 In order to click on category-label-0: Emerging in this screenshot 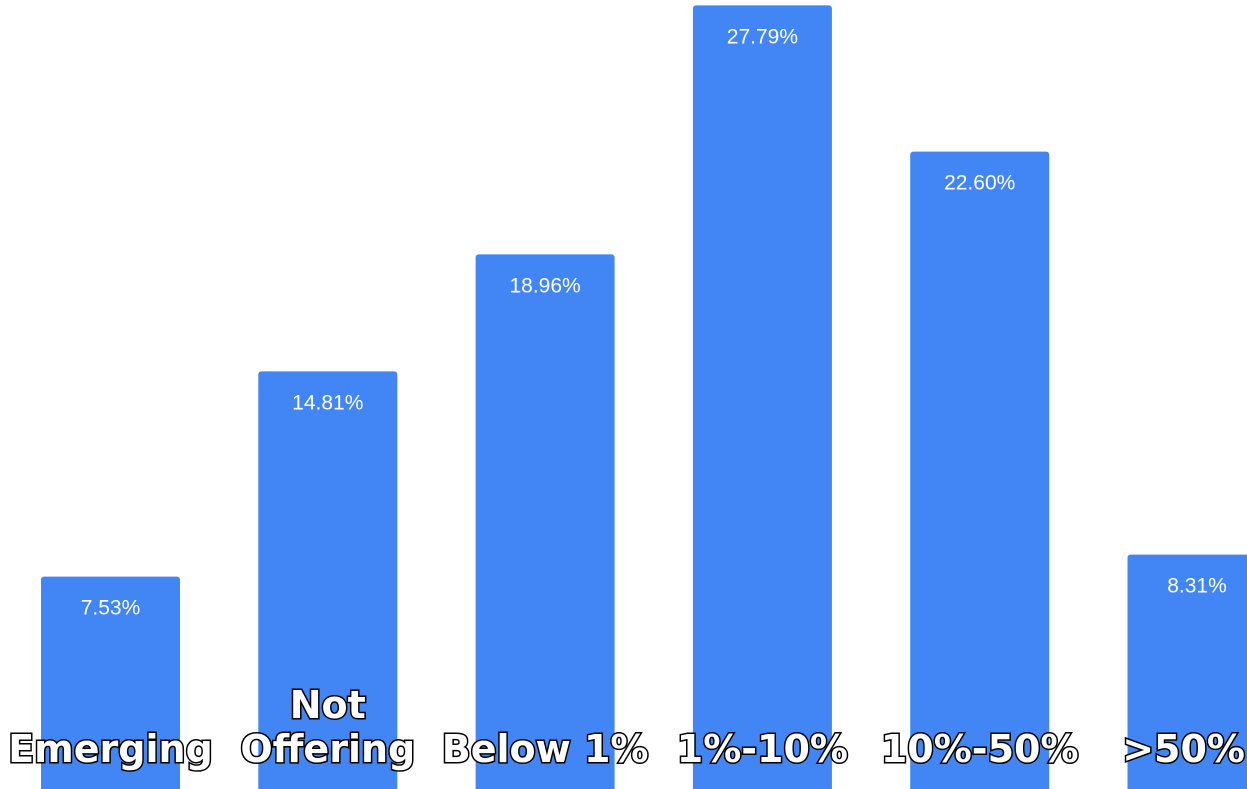, I will do `click(110, 749)`.